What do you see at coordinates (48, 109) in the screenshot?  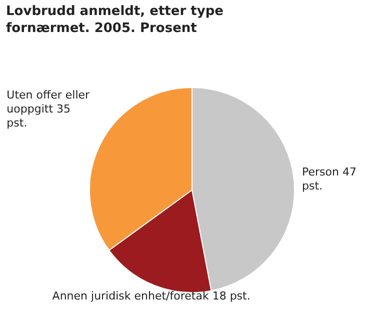 I see `slice-label: Uten offer eller uoppgitt 35 pst.` at bounding box center [48, 109].